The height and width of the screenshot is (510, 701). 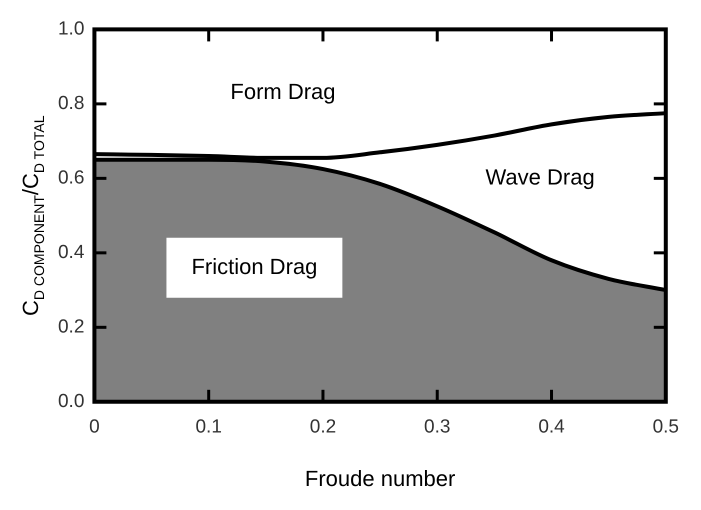 What do you see at coordinates (71, 29) in the screenshot?
I see `y-tick-label: 1.0` at bounding box center [71, 29].